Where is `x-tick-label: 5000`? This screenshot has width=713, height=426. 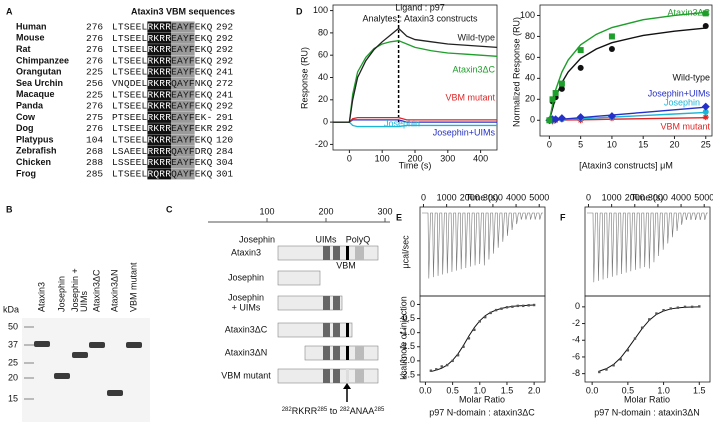 x-tick-label: 5000 is located at coordinates (539, 197).